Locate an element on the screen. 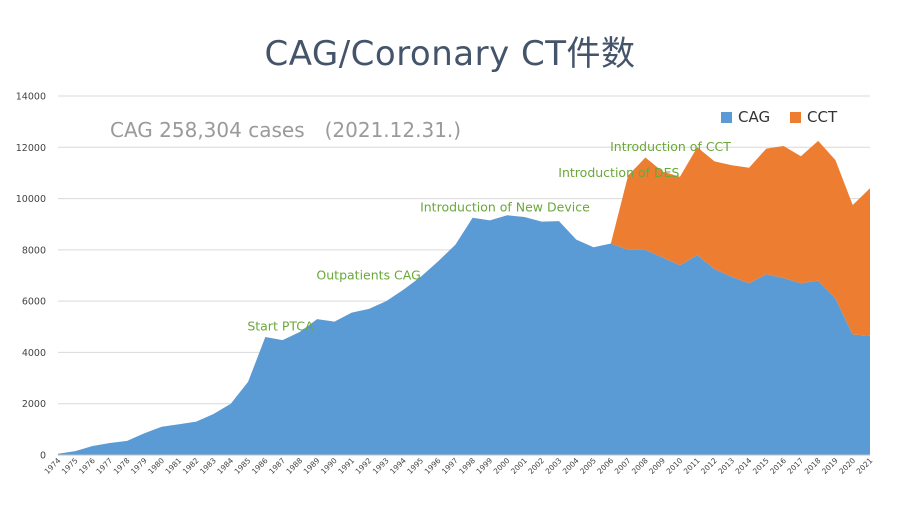  x-tick-label: 2020 is located at coordinates (847, 466).